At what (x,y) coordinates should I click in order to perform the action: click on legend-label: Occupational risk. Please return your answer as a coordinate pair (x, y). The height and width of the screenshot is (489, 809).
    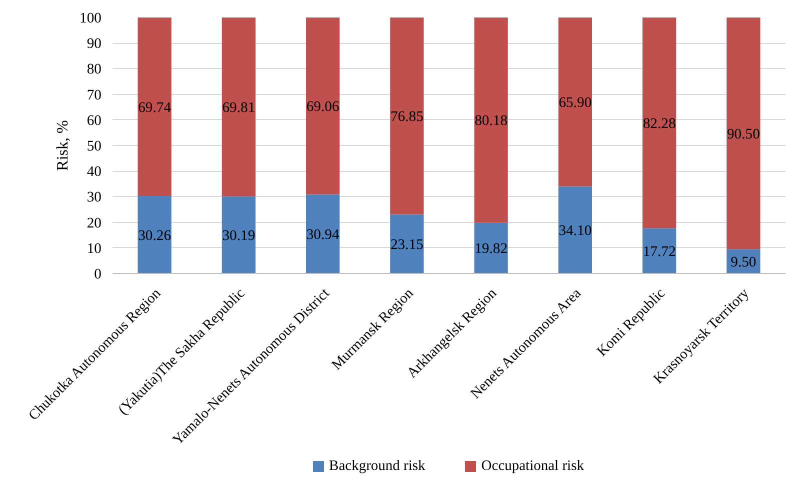
    Looking at the image, I should click on (532, 466).